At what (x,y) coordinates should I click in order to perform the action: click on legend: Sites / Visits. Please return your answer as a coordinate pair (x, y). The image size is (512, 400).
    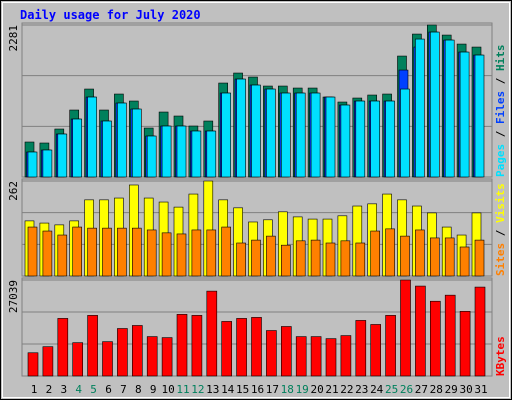
    Looking at the image, I should click on (500, 229).